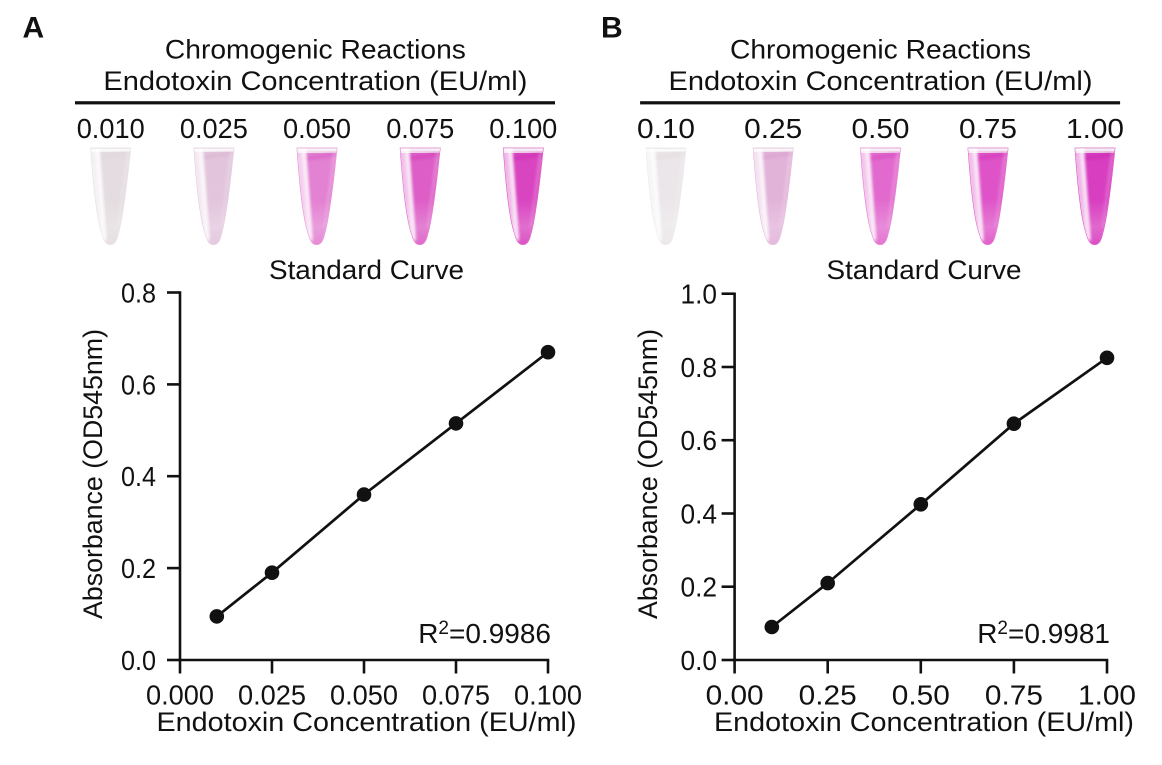 This screenshot has width=1162, height=765. I want to click on svg-text: 0.010, so click(111, 128).